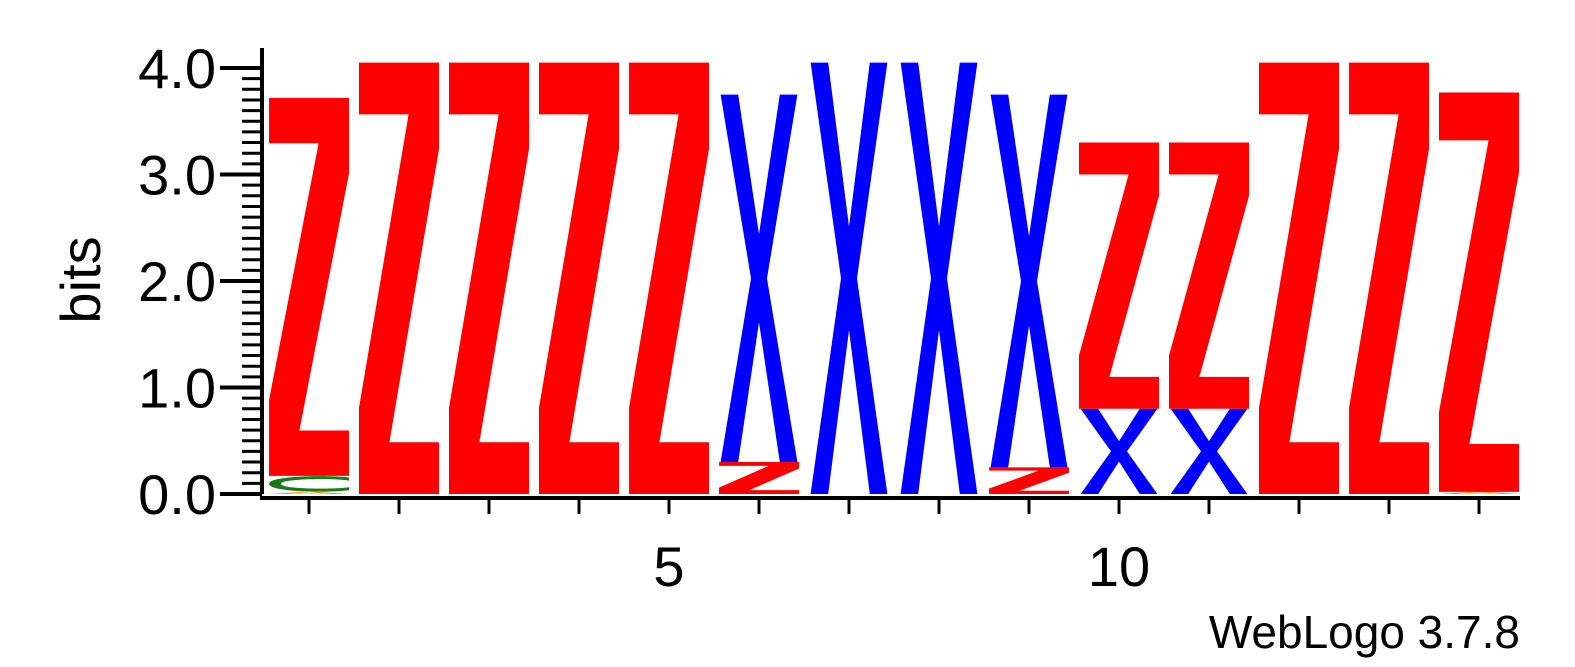 This screenshot has height=667, width=1575. Describe the element at coordinates (1119, 566) in the screenshot. I see `x-tick-label: 10` at that location.